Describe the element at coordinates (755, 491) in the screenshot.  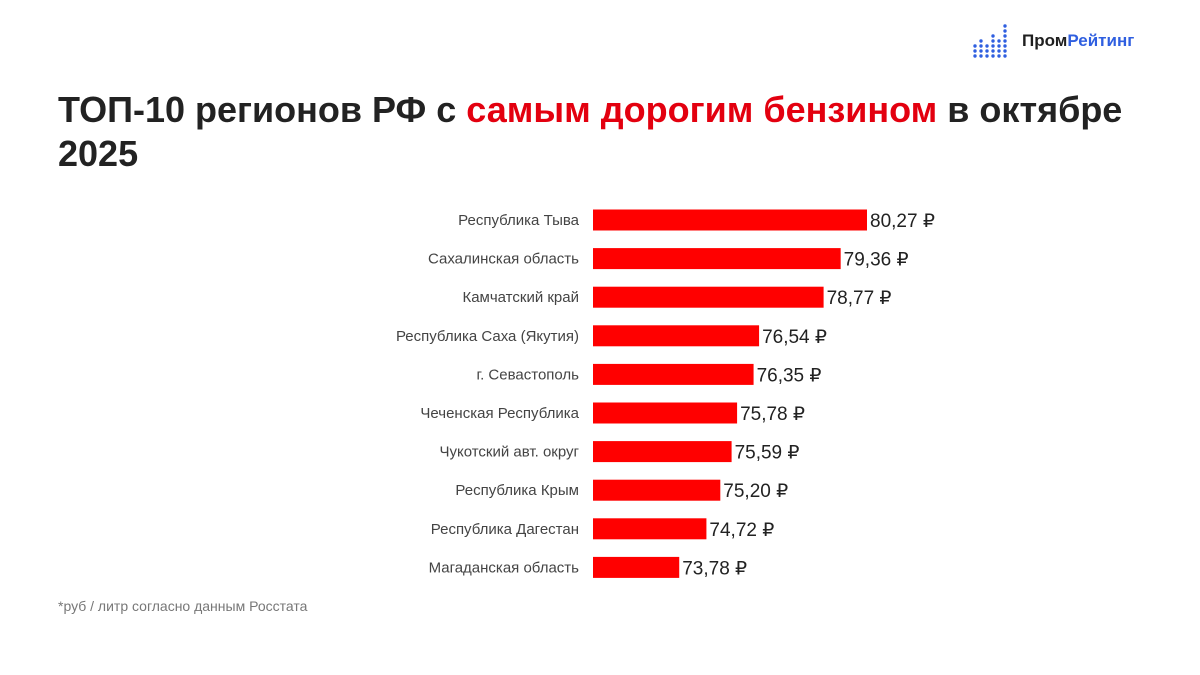
I see `value-label: 75,20 ₽` at that location.